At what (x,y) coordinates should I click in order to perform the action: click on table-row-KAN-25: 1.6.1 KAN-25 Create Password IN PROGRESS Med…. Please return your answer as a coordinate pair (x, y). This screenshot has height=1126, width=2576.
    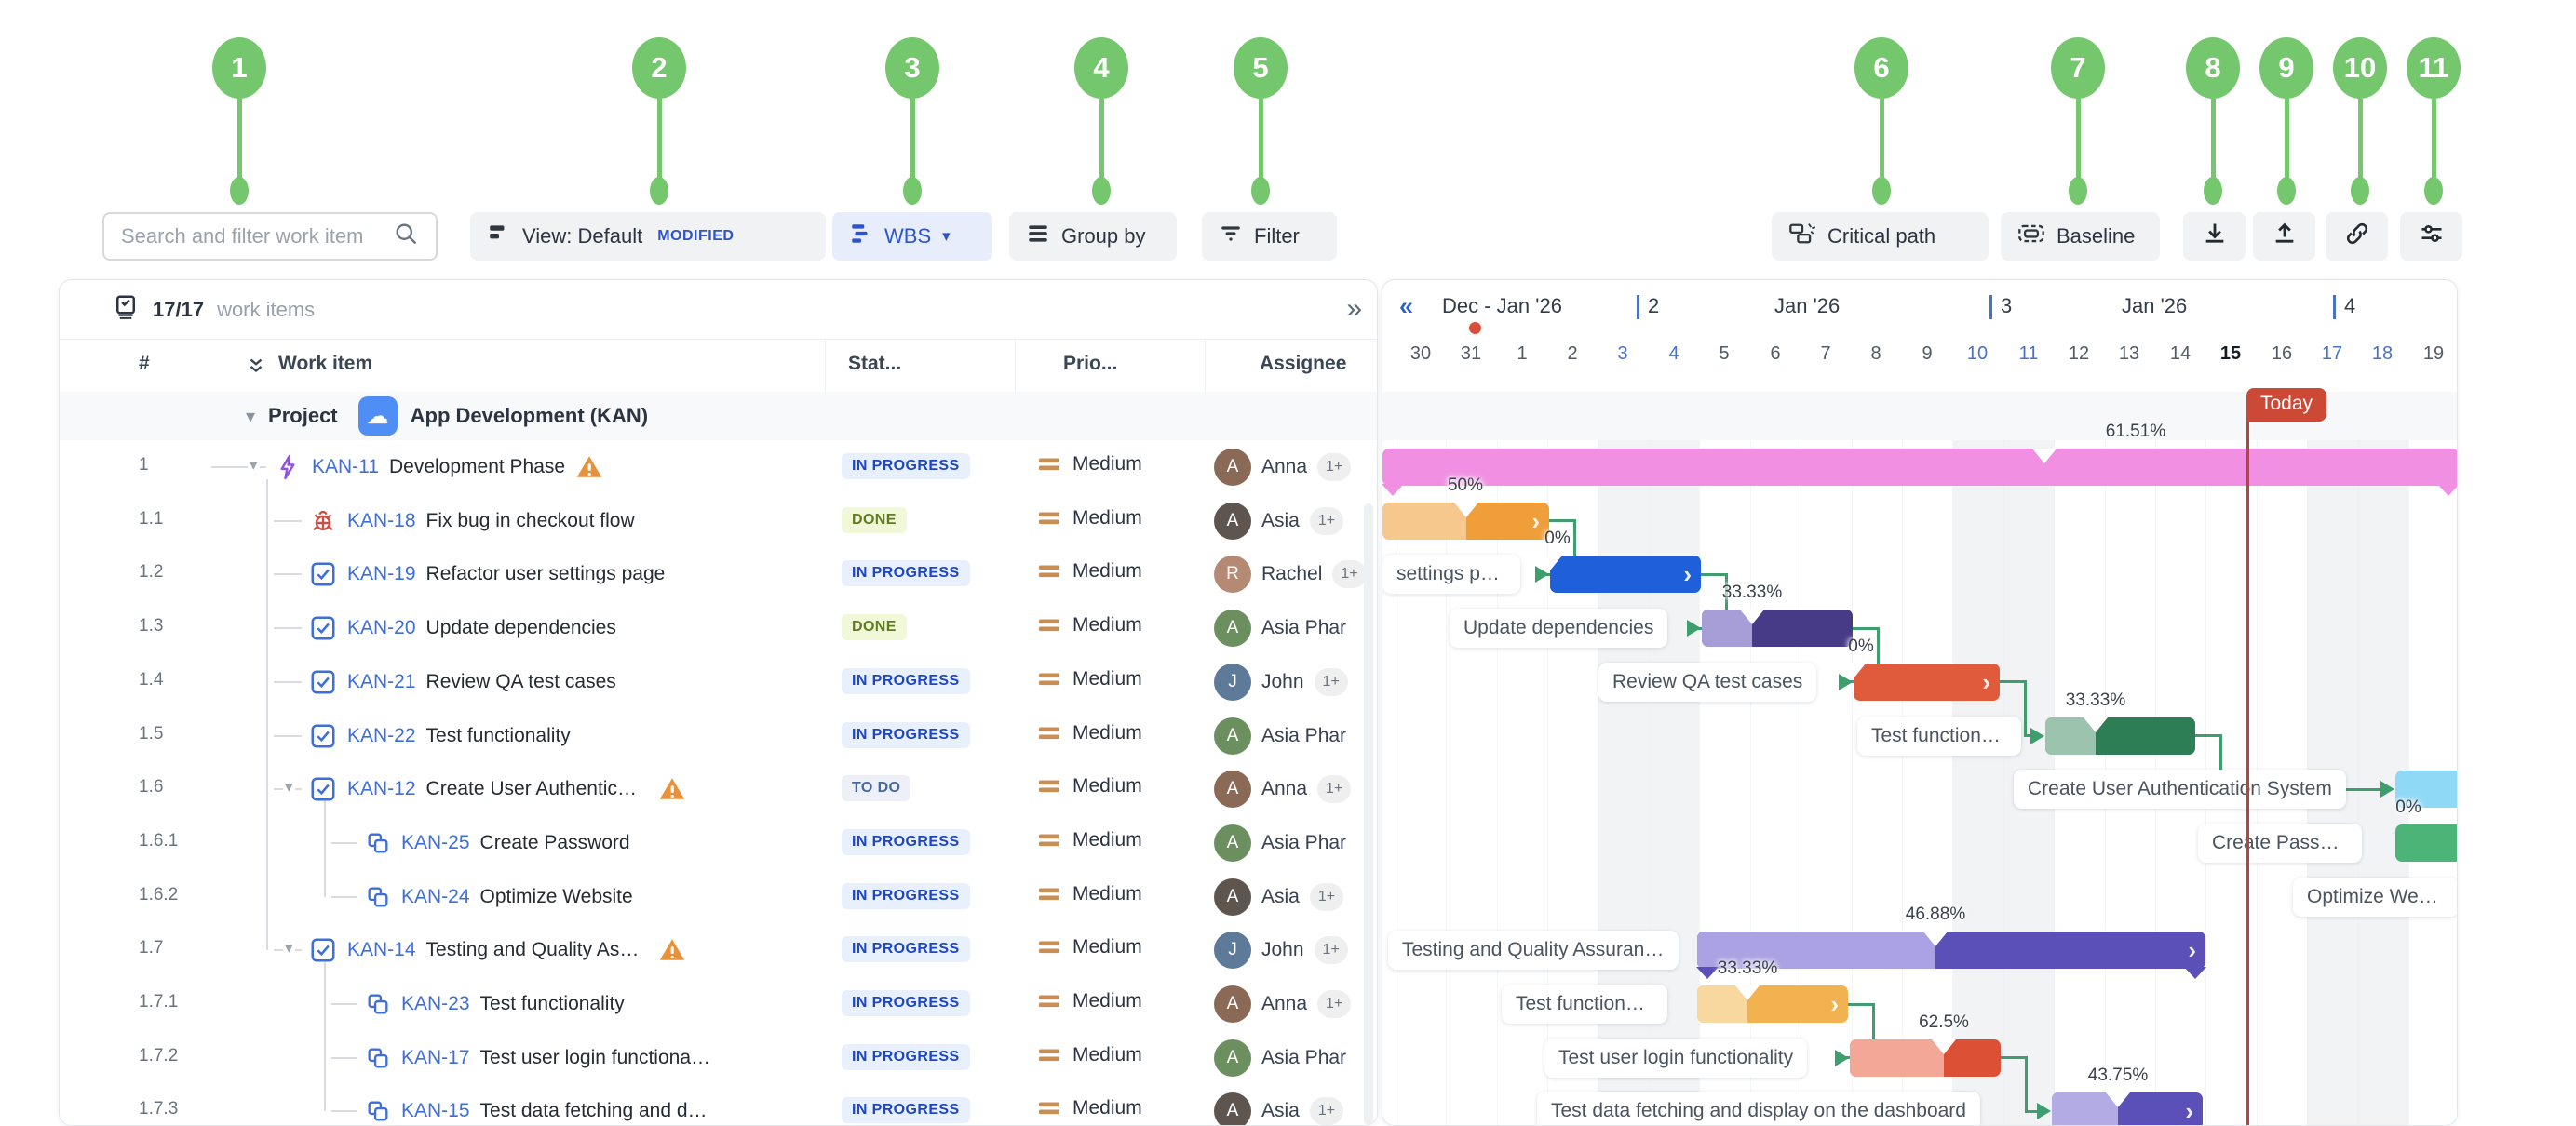
    Looking at the image, I should click on (718, 843).